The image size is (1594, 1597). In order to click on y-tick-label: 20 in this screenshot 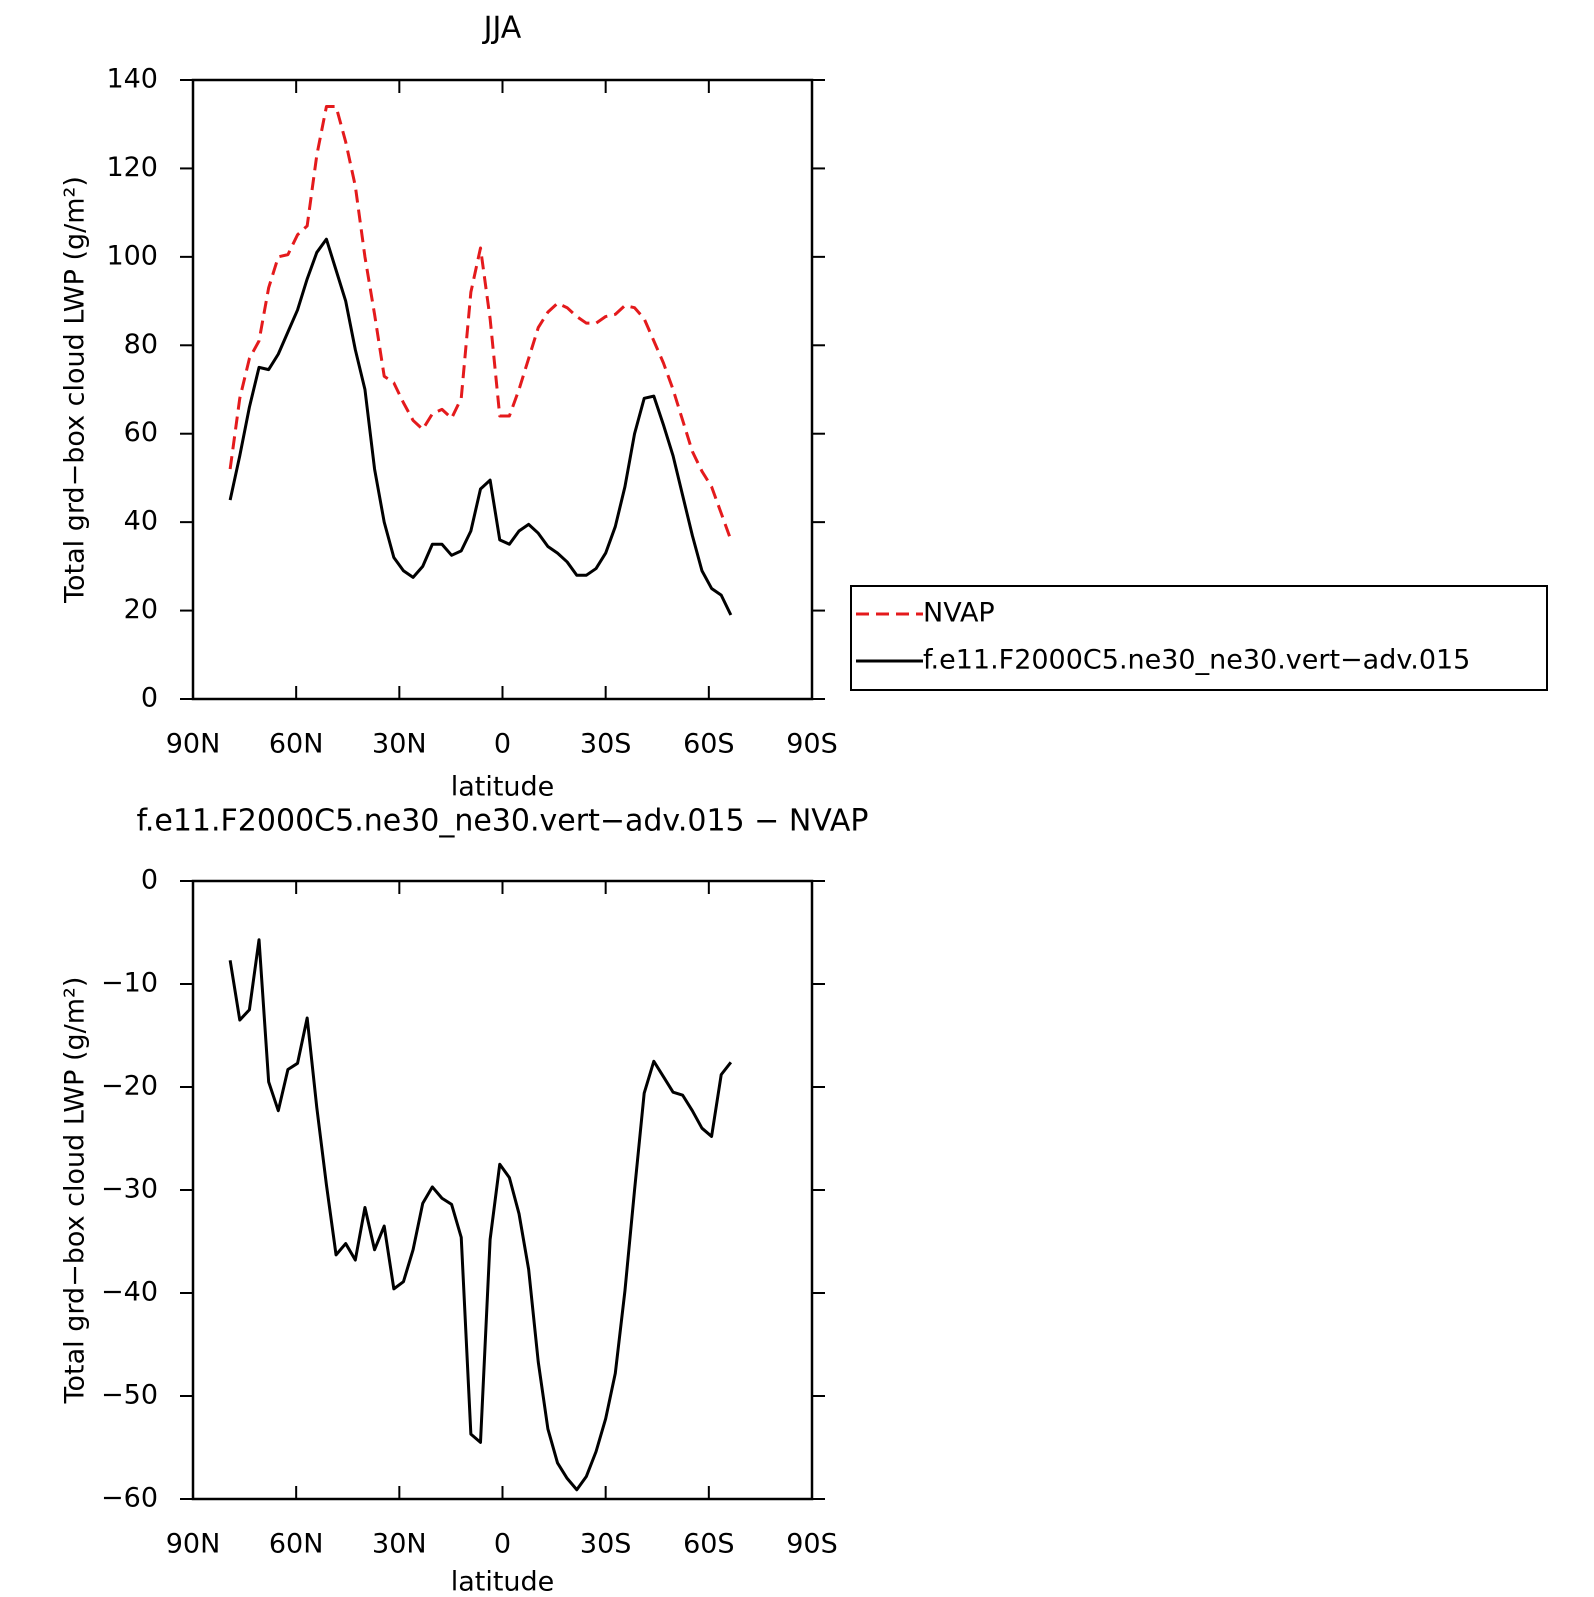, I will do `click(141, 609)`.